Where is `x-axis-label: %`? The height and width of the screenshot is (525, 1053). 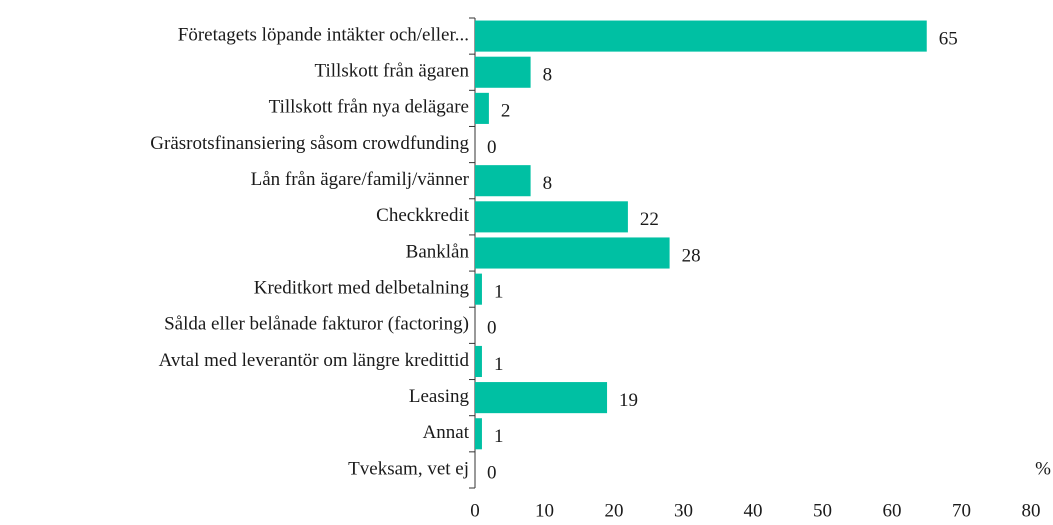 x-axis-label: % is located at coordinates (1043, 468).